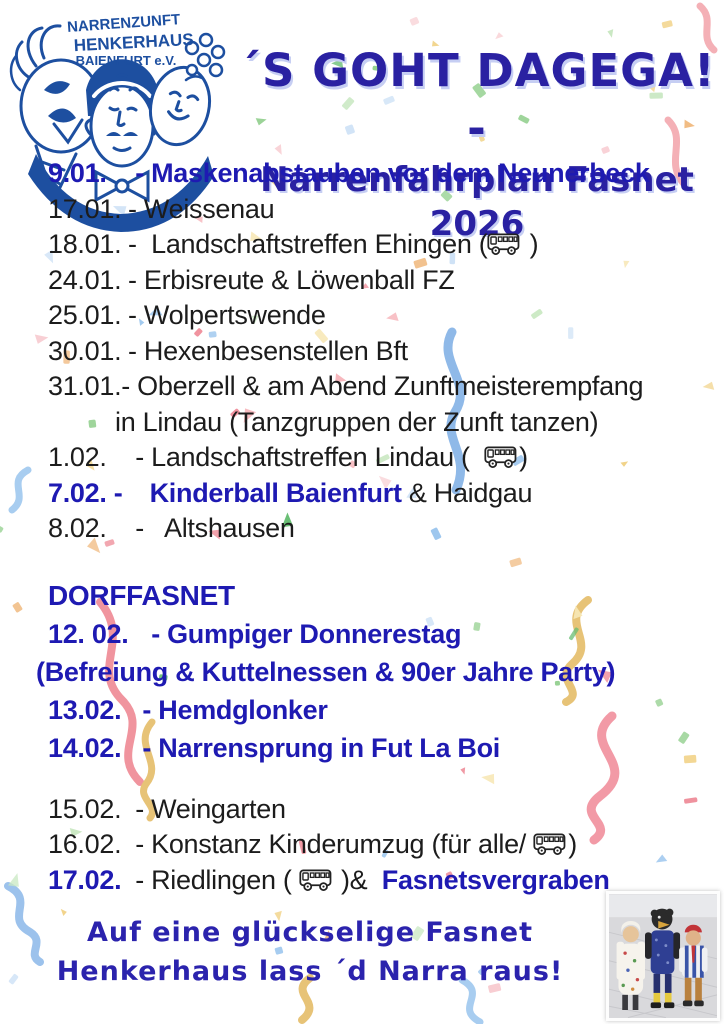  Describe the element at coordinates (85, 492) in the screenshot. I see `event-date: 7.02. -` at that location.